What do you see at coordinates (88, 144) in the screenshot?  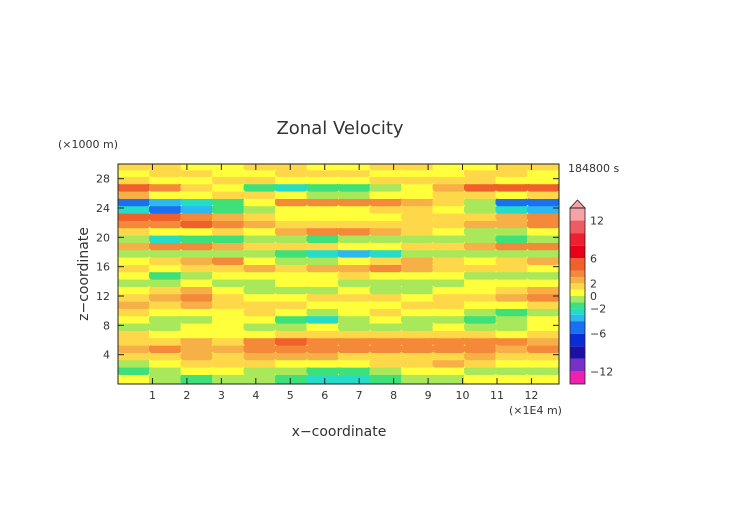 I see `y-axis-unit: (×1000 m)` at bounding box center [88, 144].